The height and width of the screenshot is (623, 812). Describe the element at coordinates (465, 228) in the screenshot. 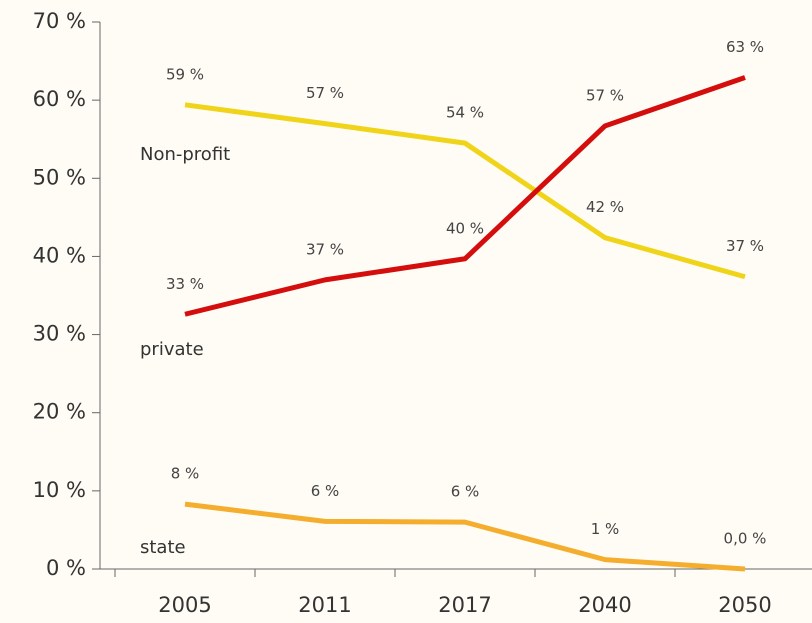

I see `data-label: 40 %` at that location.